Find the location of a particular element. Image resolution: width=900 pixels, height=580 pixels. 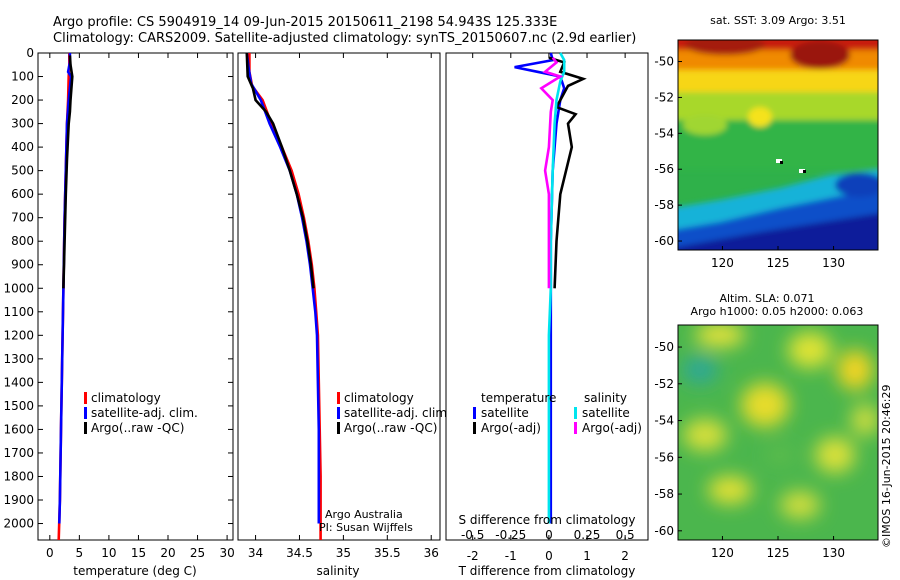

y-tick-label: 0 is located at coordinates (30, 53).